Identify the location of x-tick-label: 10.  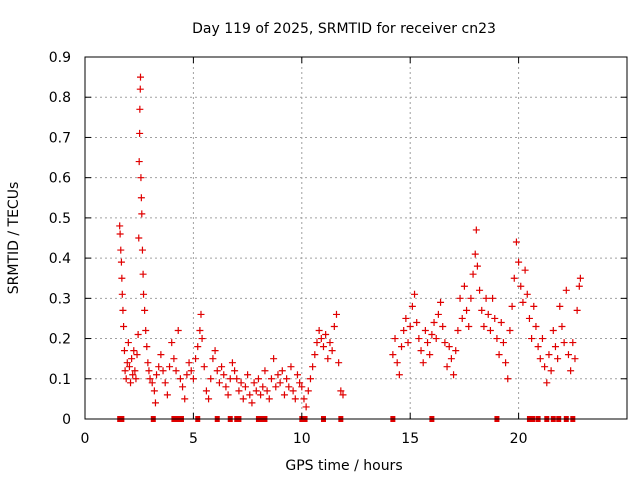
(302, 439).